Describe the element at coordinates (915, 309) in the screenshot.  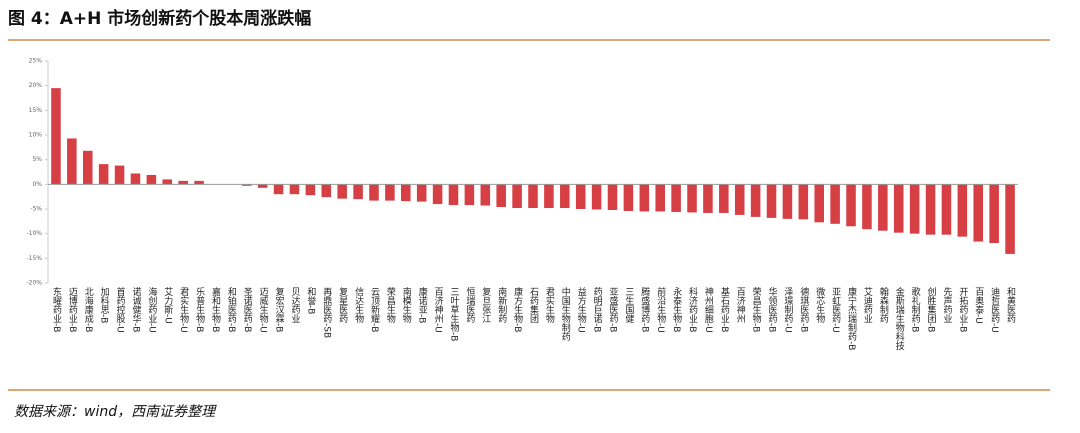
I see `x-tick-label: 歌礼制药-B` at that location.